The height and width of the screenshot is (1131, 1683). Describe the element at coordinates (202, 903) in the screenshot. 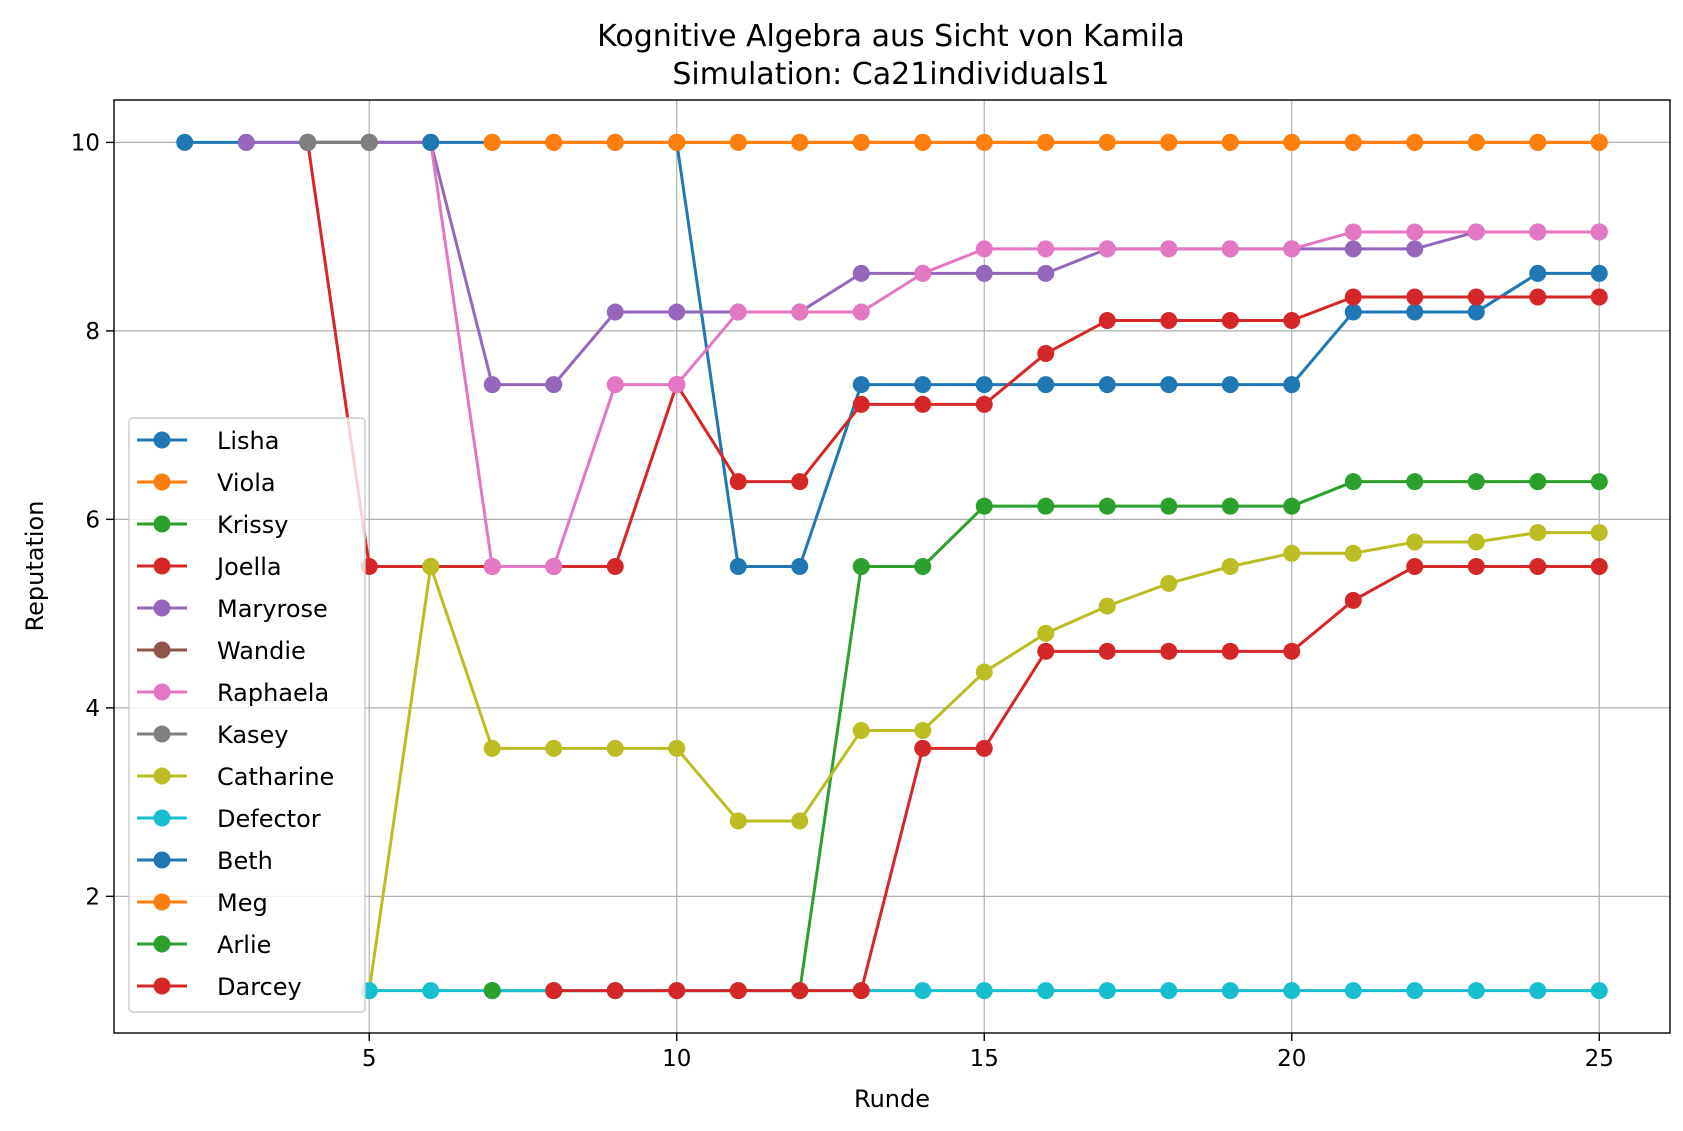

I see `legend-item: Meg` at that location.